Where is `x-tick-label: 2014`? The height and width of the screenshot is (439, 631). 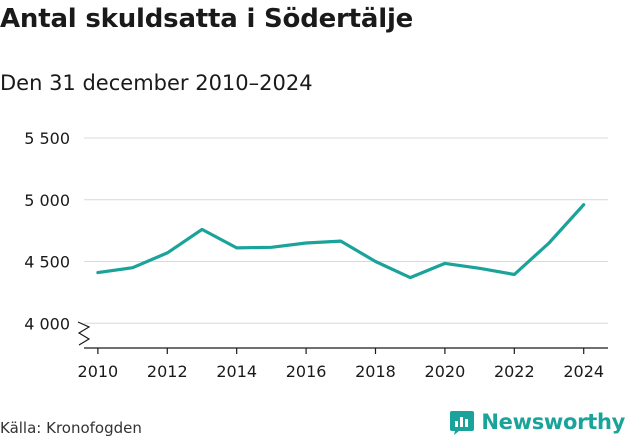
x-tick-label: 2014 is located at coordinates (236, 371).